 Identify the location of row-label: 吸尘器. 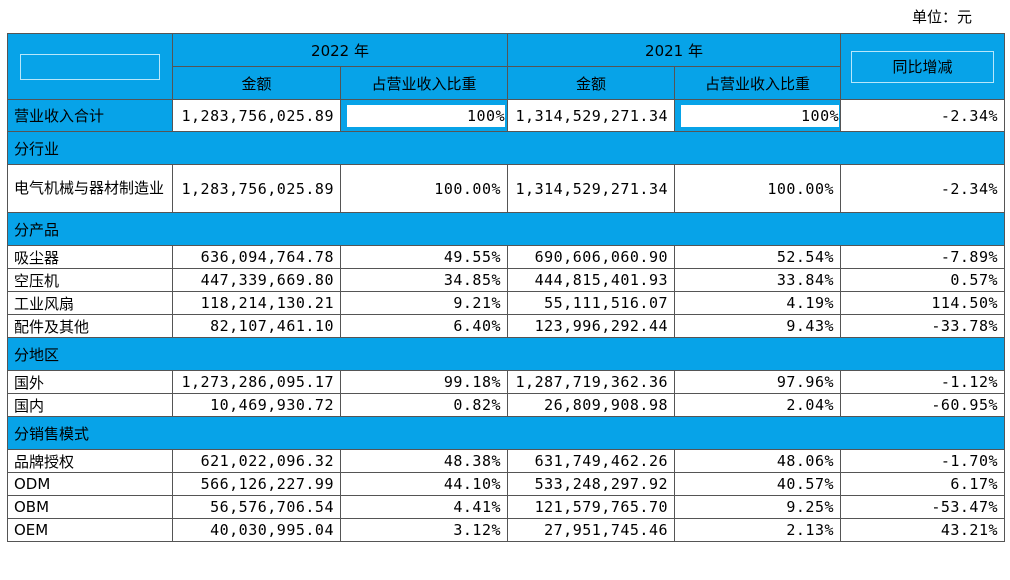
(90, 257).